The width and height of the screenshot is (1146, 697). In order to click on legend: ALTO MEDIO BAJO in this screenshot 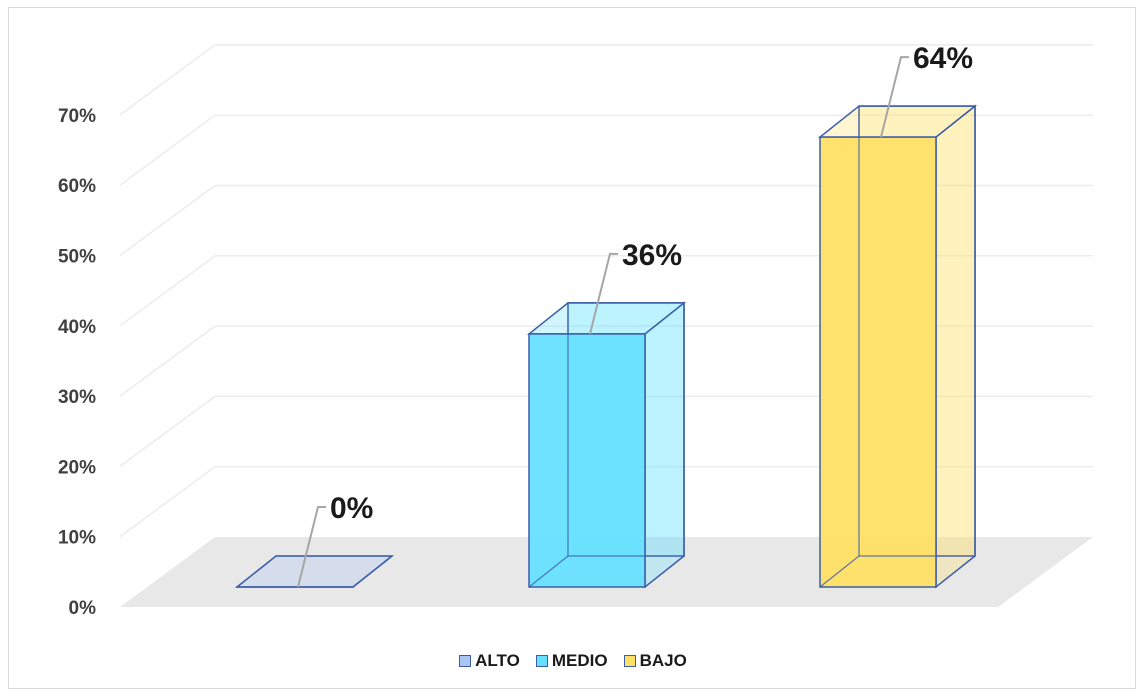, I will do `click(573, 661)`.